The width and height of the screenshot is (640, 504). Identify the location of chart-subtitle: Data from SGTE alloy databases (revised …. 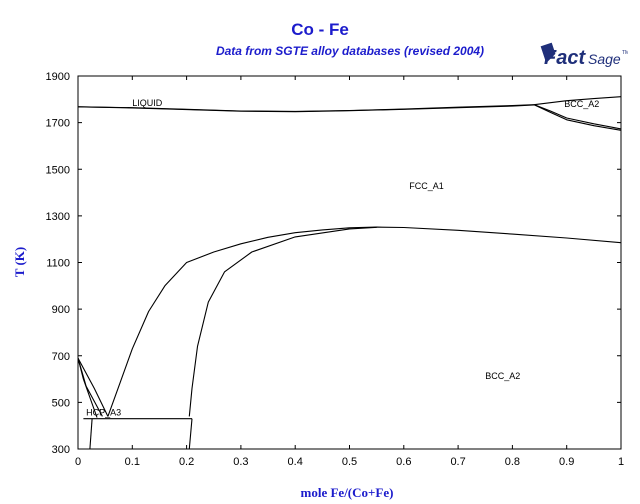
(350, 51).